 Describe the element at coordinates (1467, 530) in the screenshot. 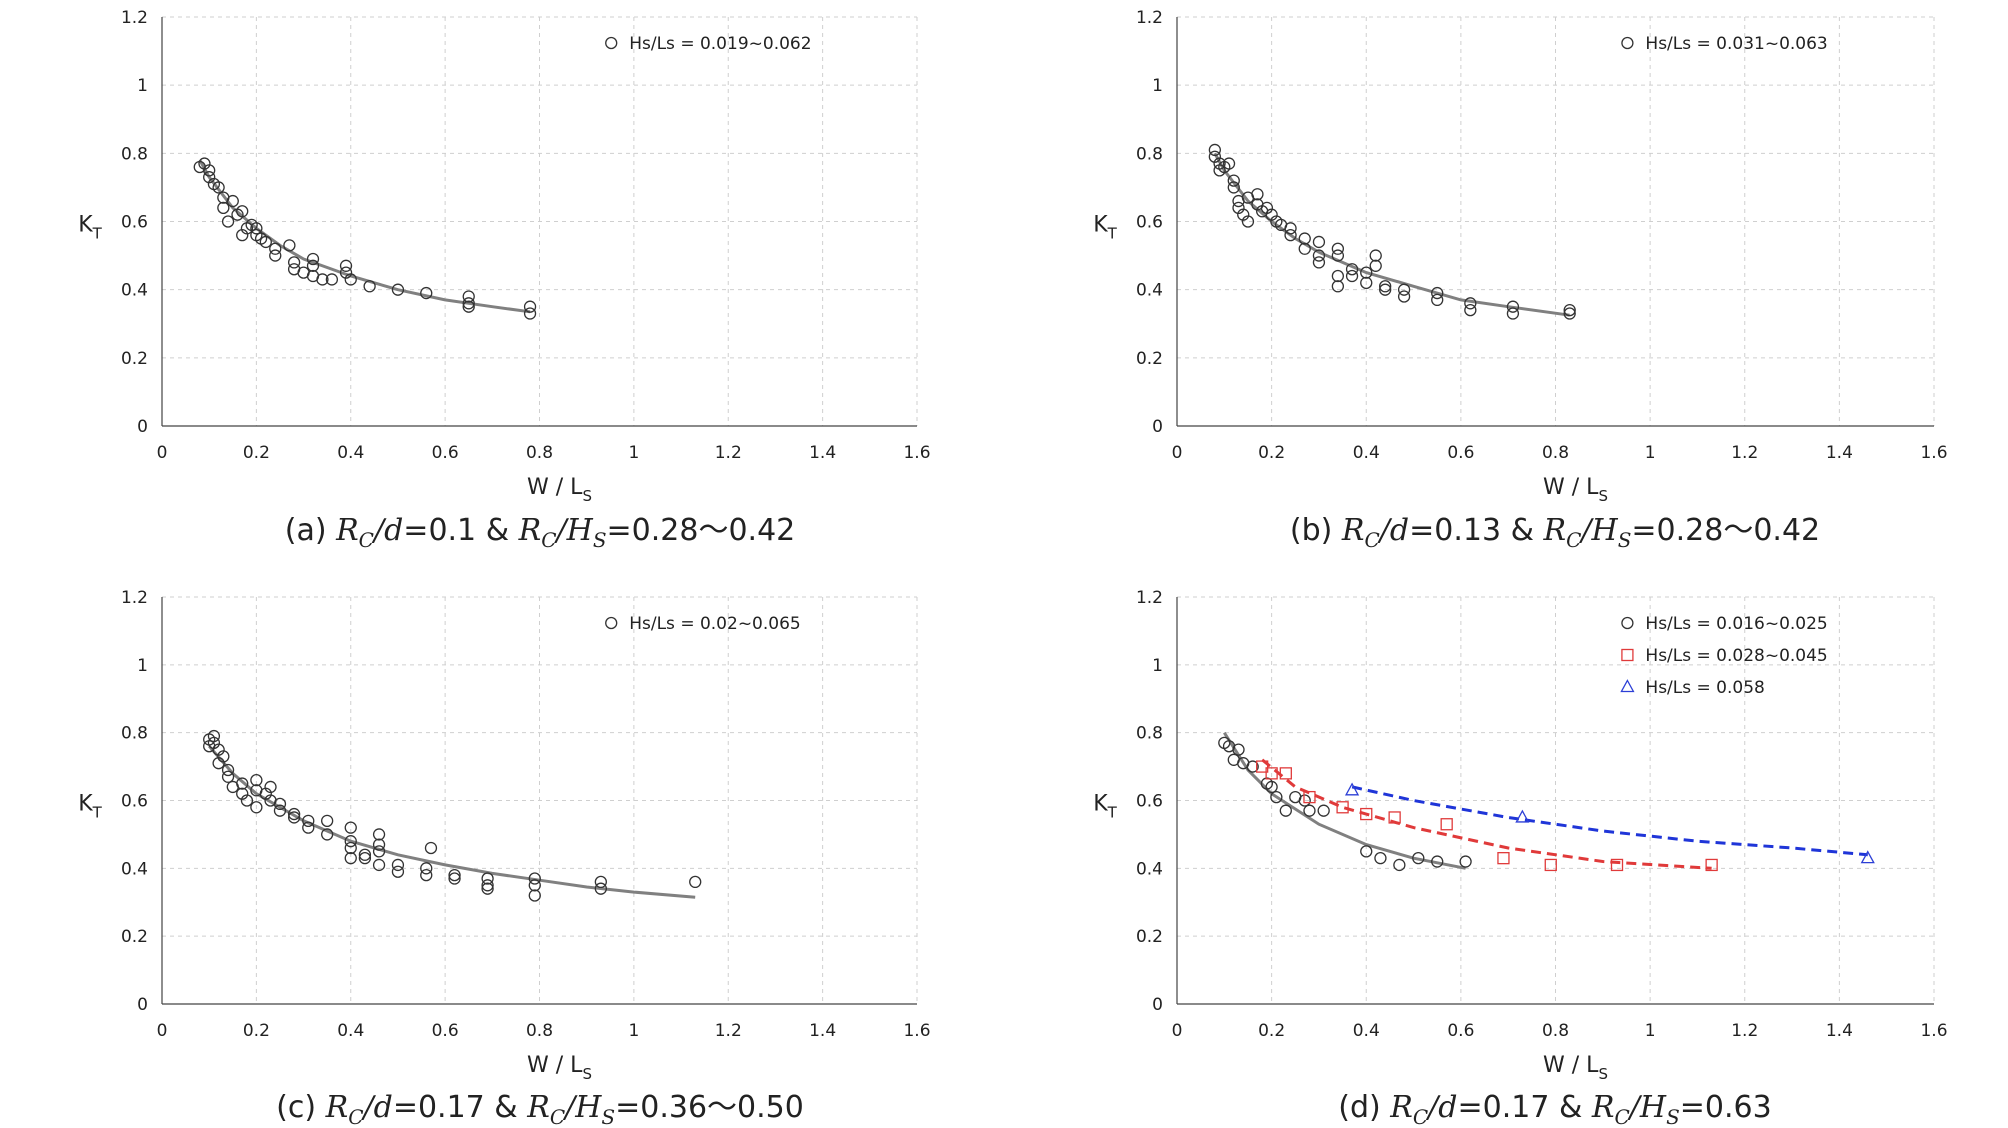

I see `caption-rc-d-value: 0.13` at that location.